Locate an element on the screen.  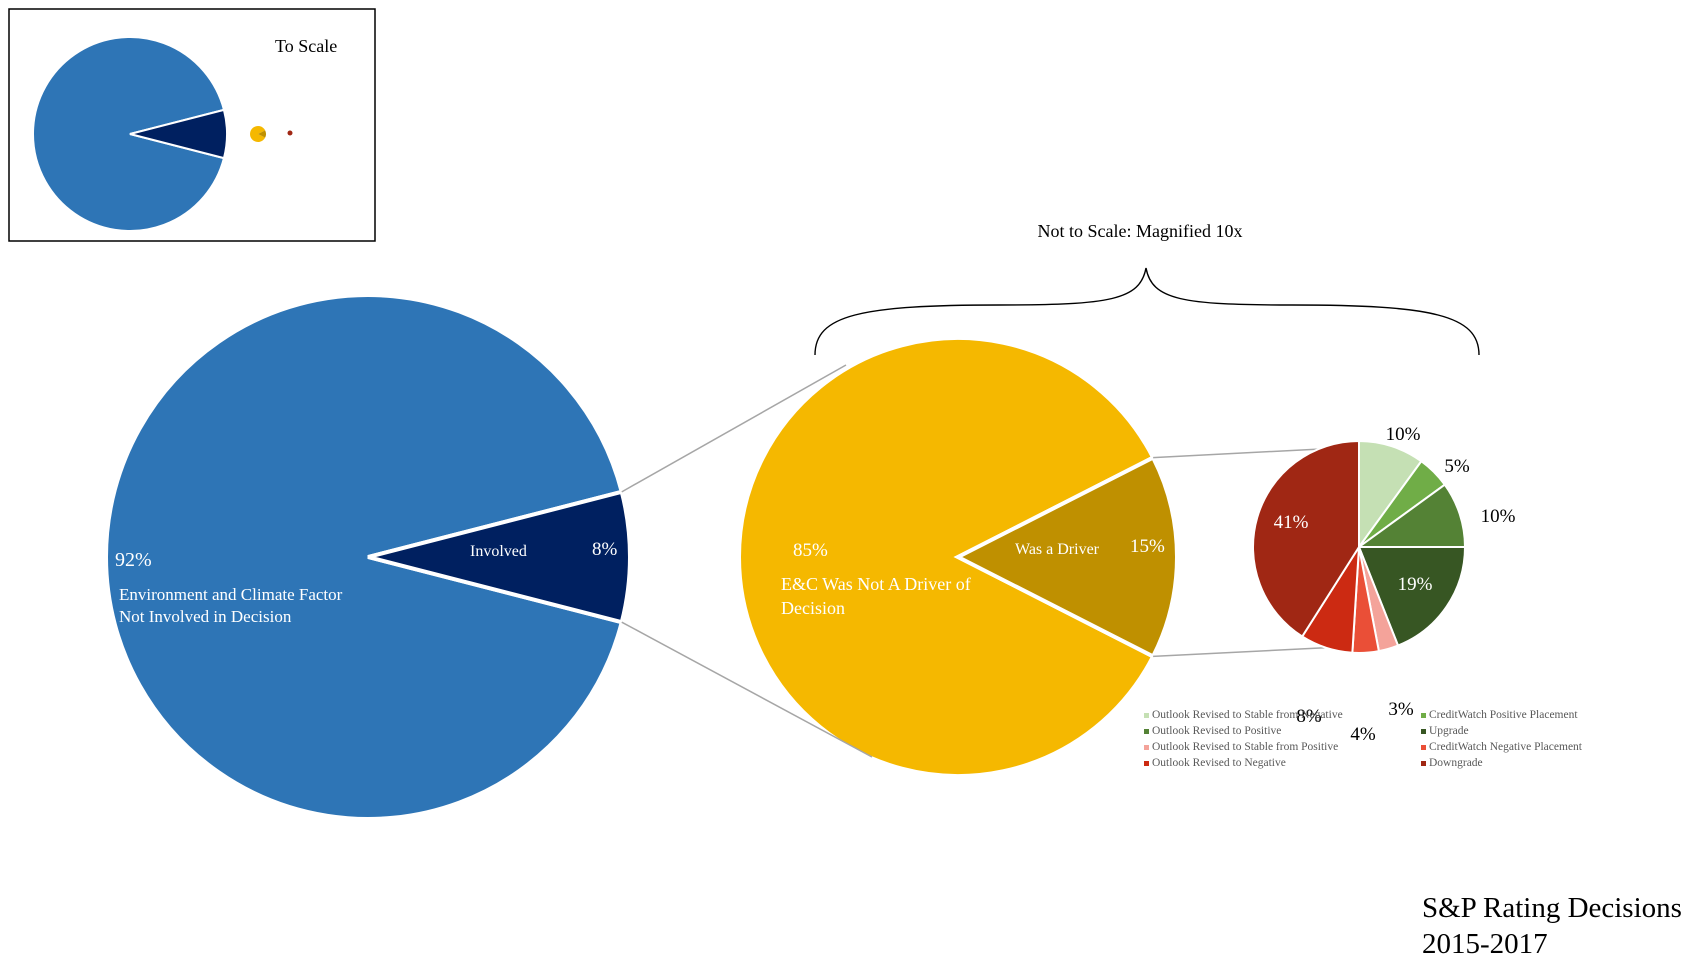
magnify-note: Not to Scale: Magnified 10x is located at coordinates (1140, 231).